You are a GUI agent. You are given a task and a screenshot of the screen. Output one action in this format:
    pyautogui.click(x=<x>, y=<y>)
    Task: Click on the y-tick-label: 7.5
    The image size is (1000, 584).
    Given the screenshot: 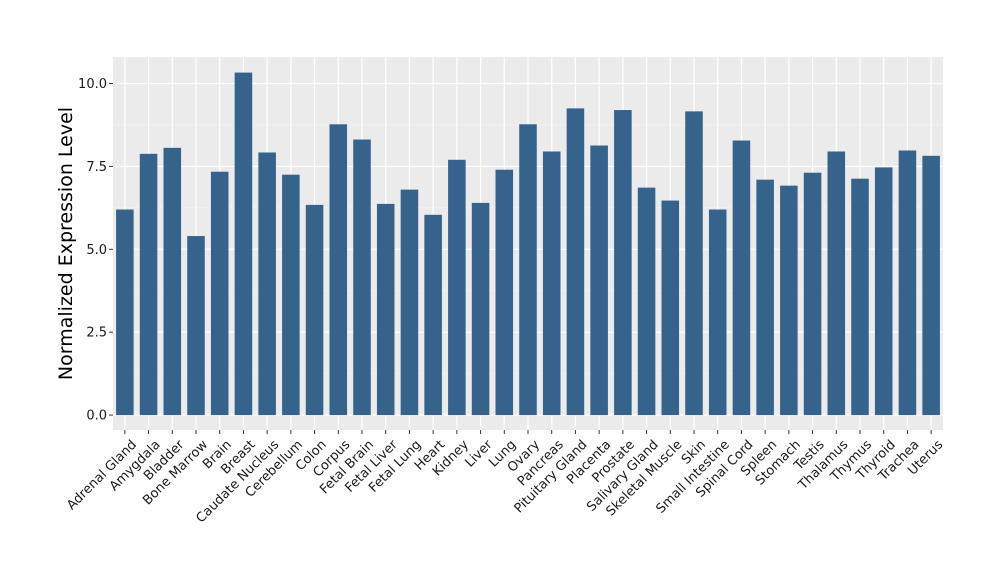 What is the action you would take?
    pyautogui.click(x=96, y=167)
    